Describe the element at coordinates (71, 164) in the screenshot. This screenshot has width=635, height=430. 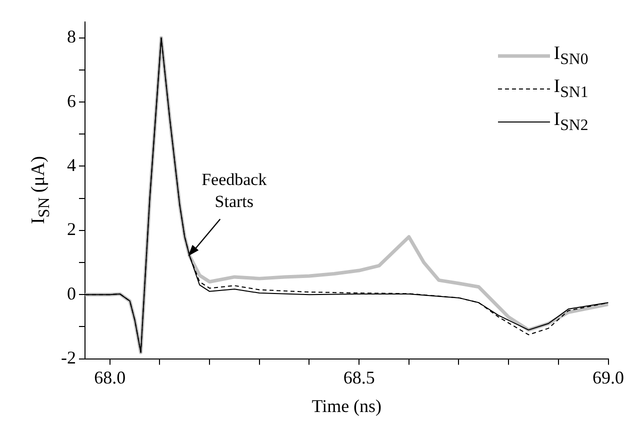
I see `y-tick-label: 4` at that location.